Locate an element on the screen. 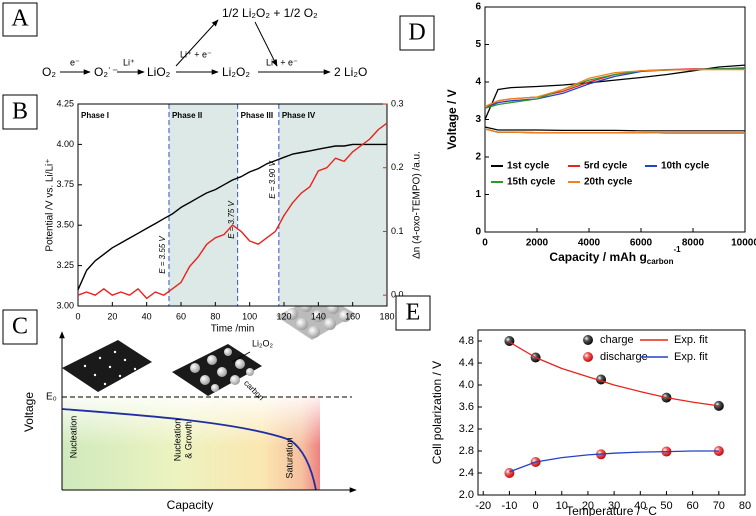  x-tick-label: 4000 is located at coordinates (589, 243).